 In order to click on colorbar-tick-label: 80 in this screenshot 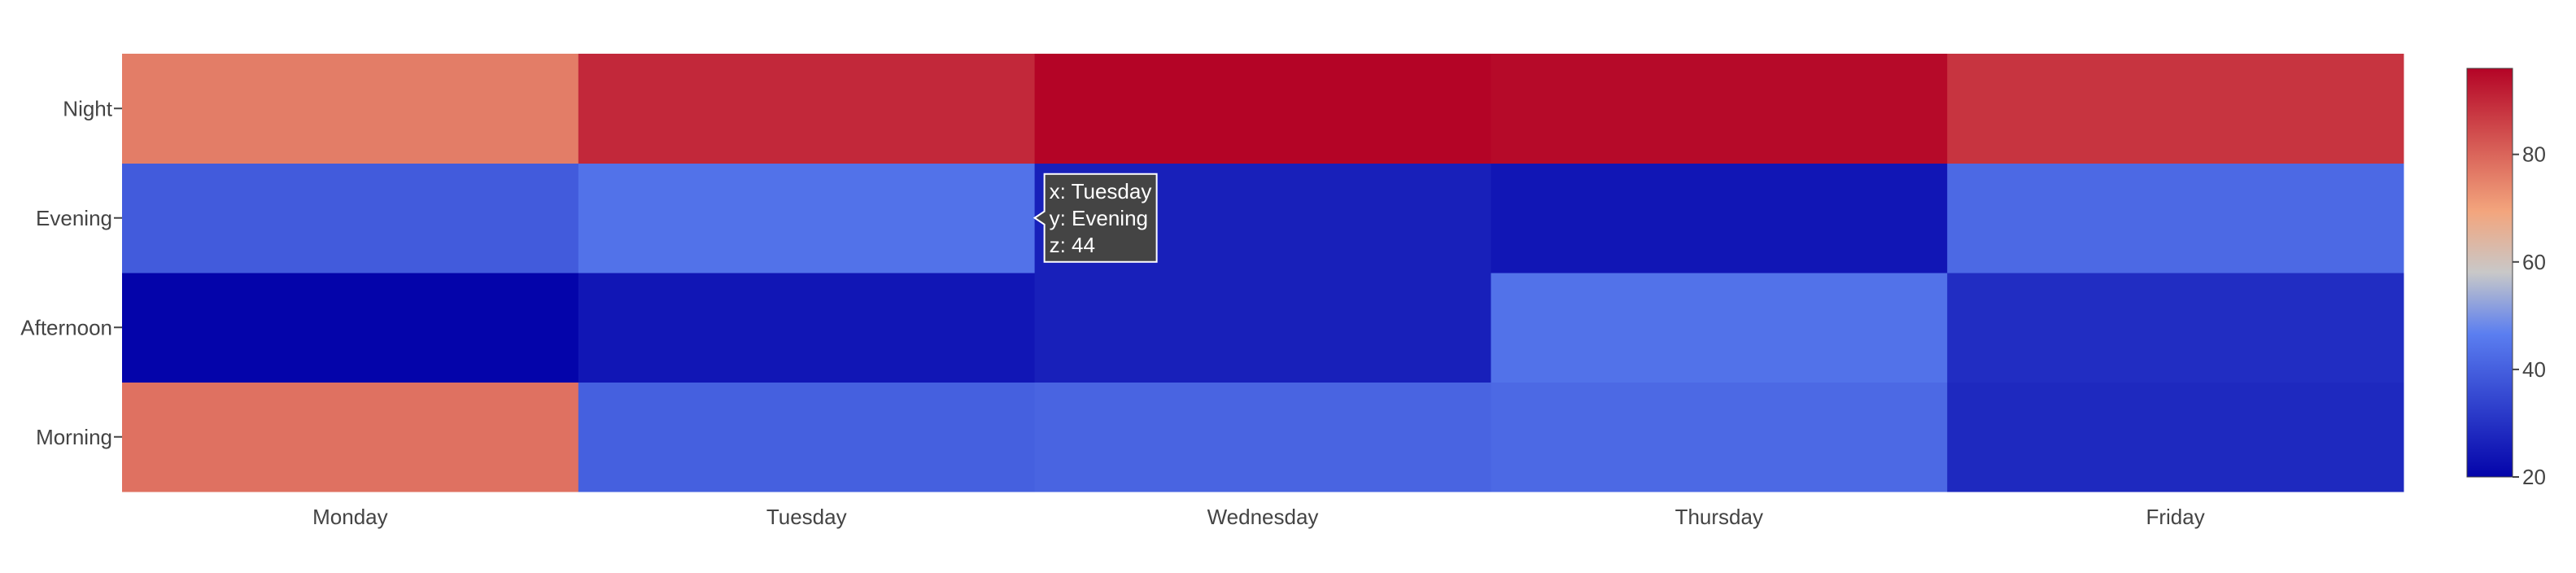, I will do `click(2534, 155)`.